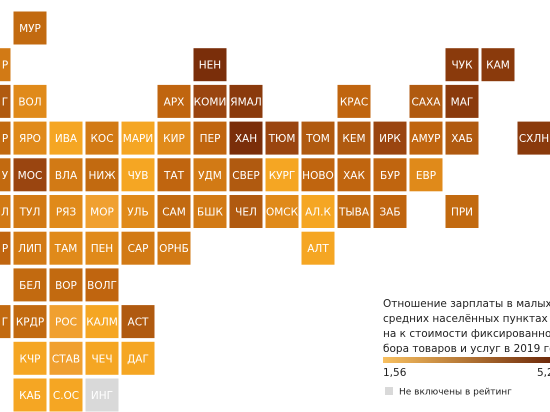  I want to click on region-label: МАРИ, so click(138, 139).